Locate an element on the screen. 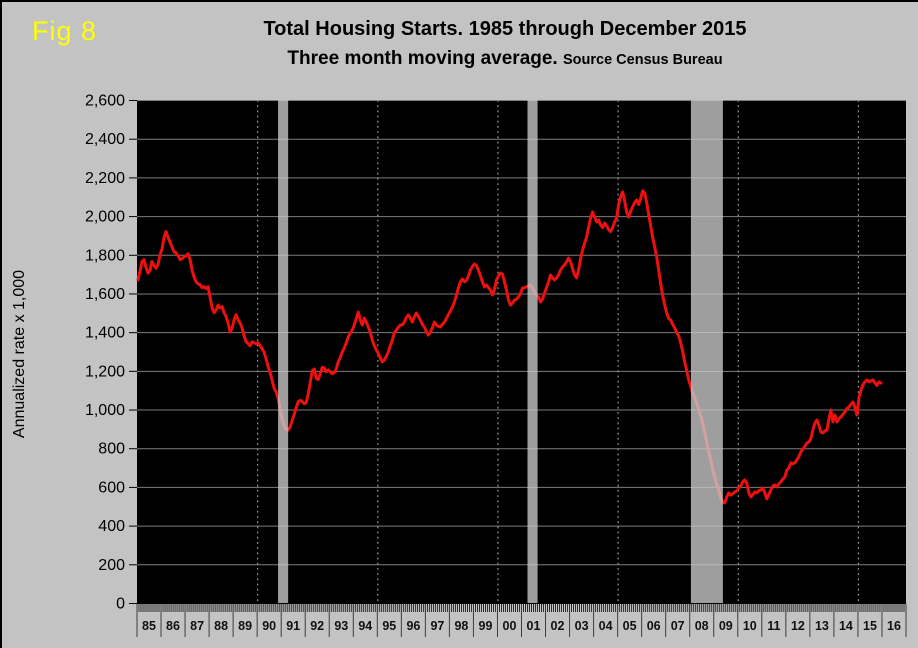 The image size is (918, 648). x-tick-label: 16 is located at coordinates (894, 626).